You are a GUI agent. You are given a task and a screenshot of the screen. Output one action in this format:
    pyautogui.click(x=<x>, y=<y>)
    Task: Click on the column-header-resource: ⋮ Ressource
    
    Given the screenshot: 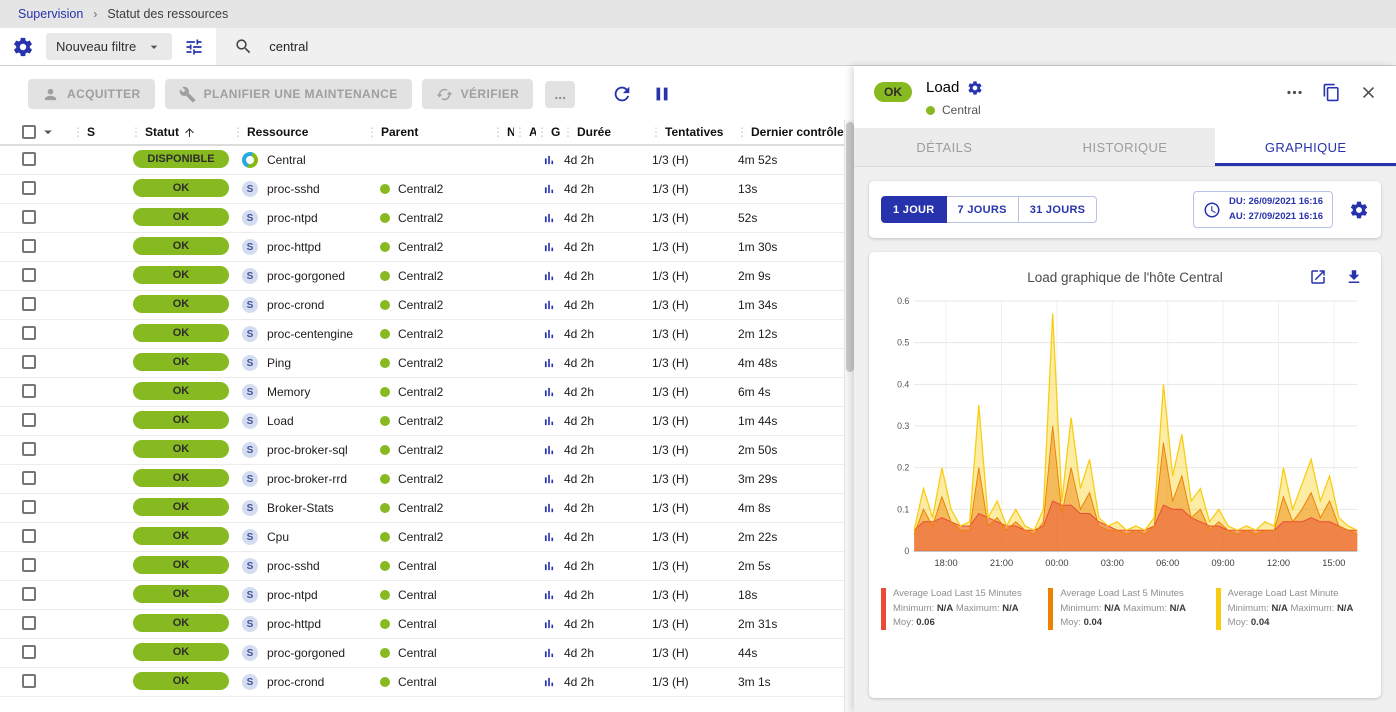 What is the action you would take?
    pyautogui.click(x=270, y=132)
    